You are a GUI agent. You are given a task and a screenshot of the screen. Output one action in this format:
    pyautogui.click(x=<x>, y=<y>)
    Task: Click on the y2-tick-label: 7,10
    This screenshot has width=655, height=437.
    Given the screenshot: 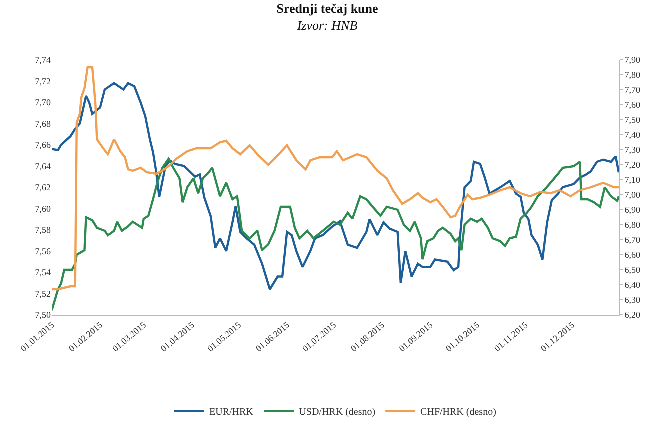 What is the action you would take?
    pyautogui.click(x=633, y=180)
    